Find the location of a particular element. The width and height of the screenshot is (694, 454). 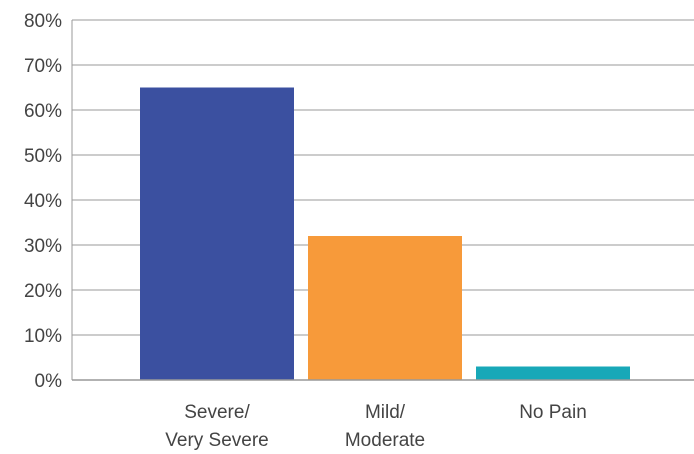

x-axis-category-labels: Severe/Very Severe Mild/Moderate No Pain is located at coordinates (376, 426).